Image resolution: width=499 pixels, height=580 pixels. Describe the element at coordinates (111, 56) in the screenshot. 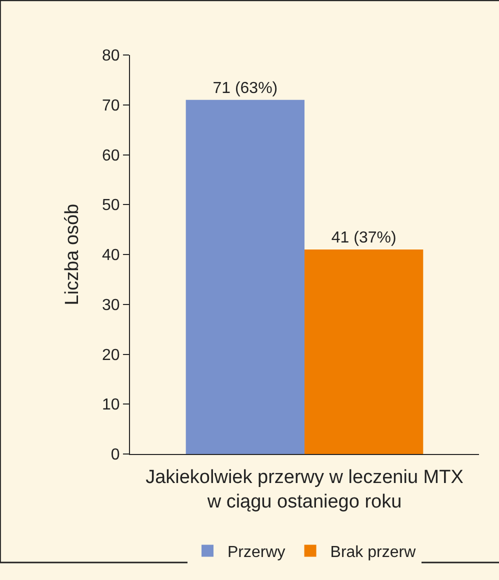

I see `y-tick-label: 80` at that location.